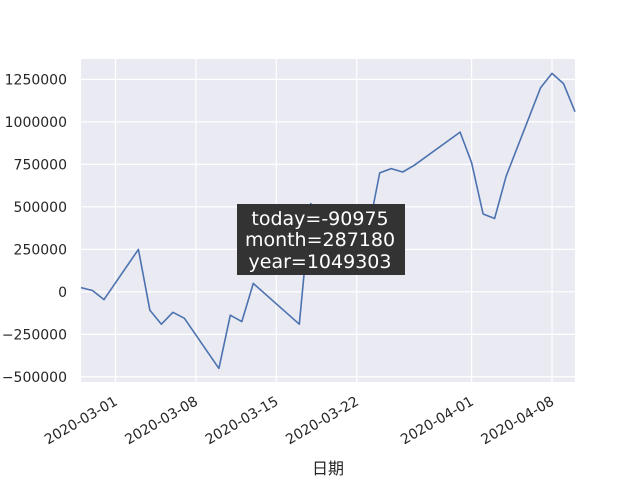  I want to click on annotation-month: month=287180, so click(320, 240).